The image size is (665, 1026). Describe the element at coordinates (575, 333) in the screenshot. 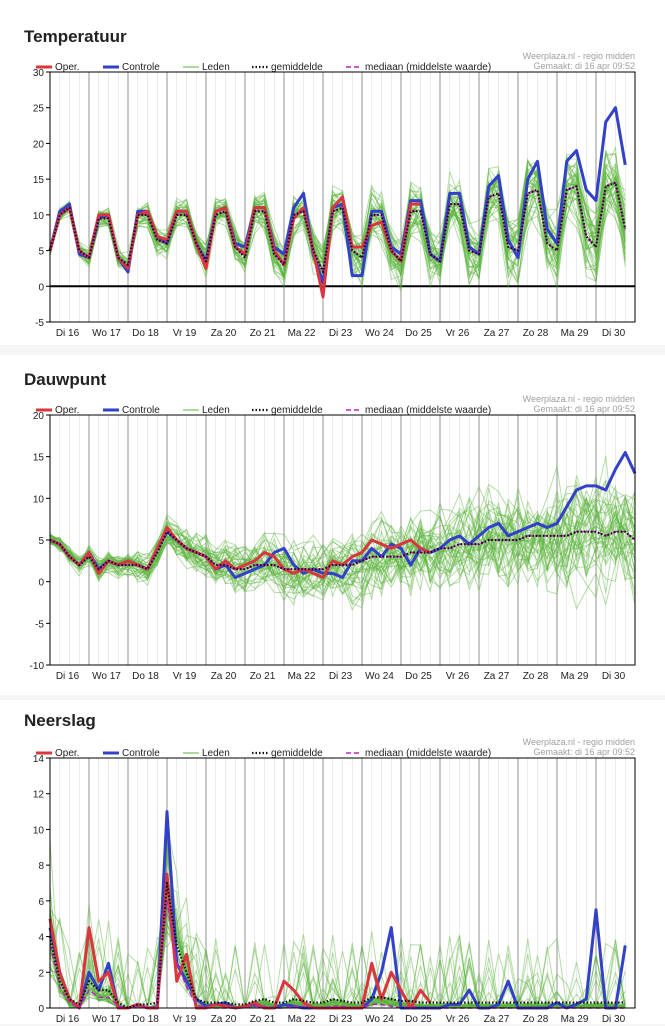

I see `x-tick-label: Ma 29` at that location.